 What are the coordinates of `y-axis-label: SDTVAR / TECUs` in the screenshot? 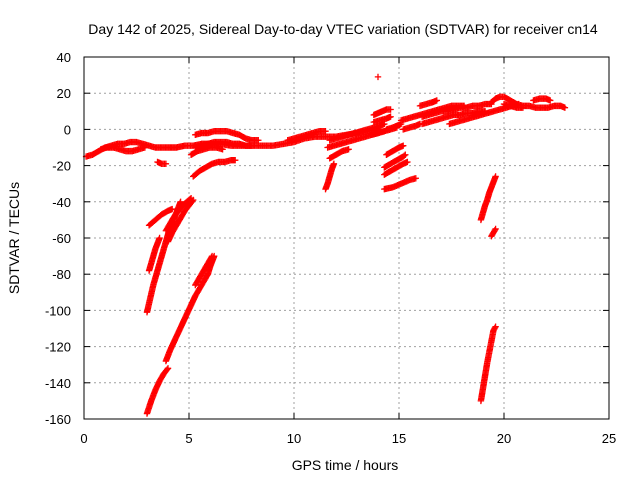 It's located at (14, 238).